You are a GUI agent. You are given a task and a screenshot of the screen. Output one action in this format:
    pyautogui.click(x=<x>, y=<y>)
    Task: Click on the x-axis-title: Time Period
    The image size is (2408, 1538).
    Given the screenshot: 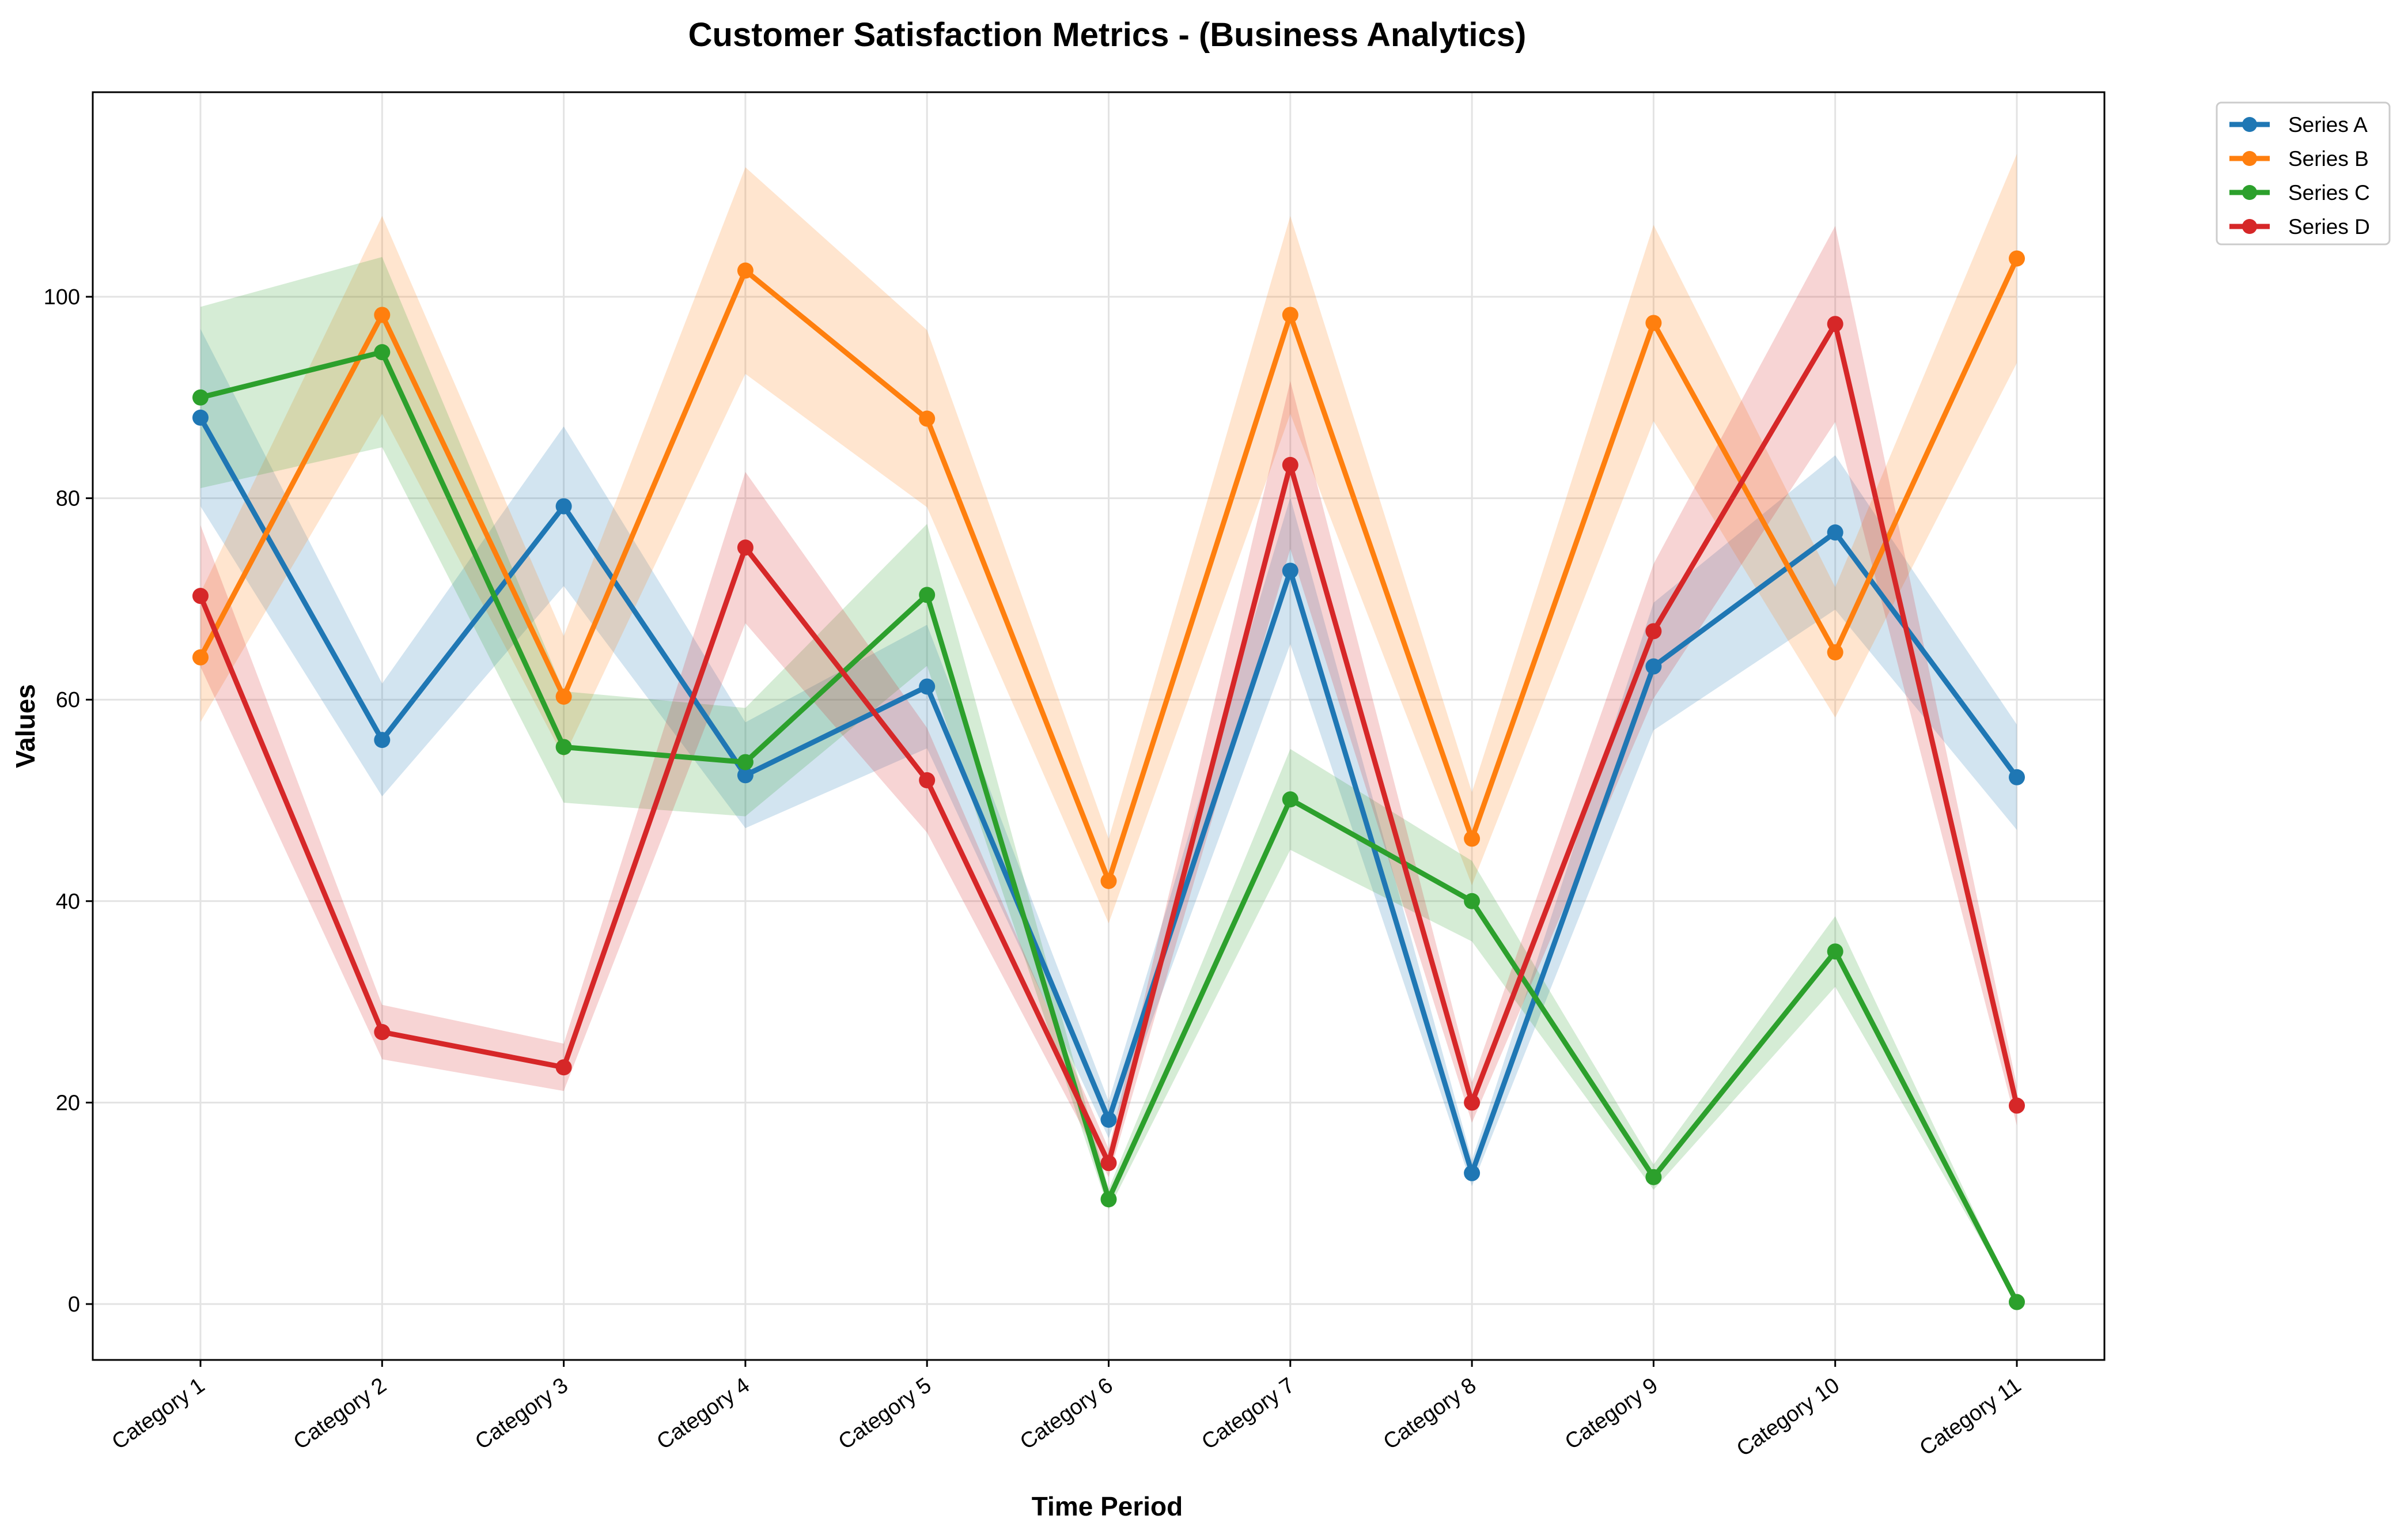 What is the action you would take?
    pyautogui.click(x=1107, y=1506)
    